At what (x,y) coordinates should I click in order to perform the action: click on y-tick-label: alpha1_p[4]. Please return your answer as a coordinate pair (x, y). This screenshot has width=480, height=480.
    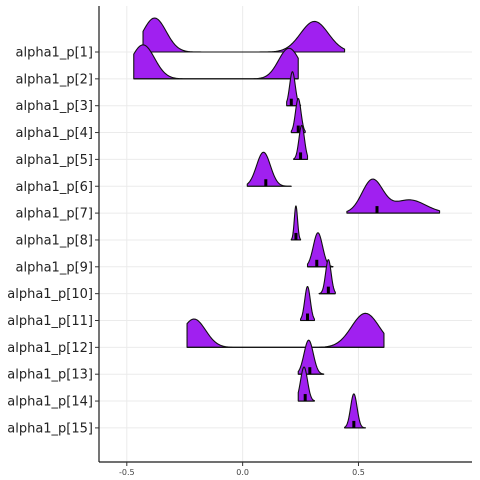
    Looking at the image, I should click on (54, 133).